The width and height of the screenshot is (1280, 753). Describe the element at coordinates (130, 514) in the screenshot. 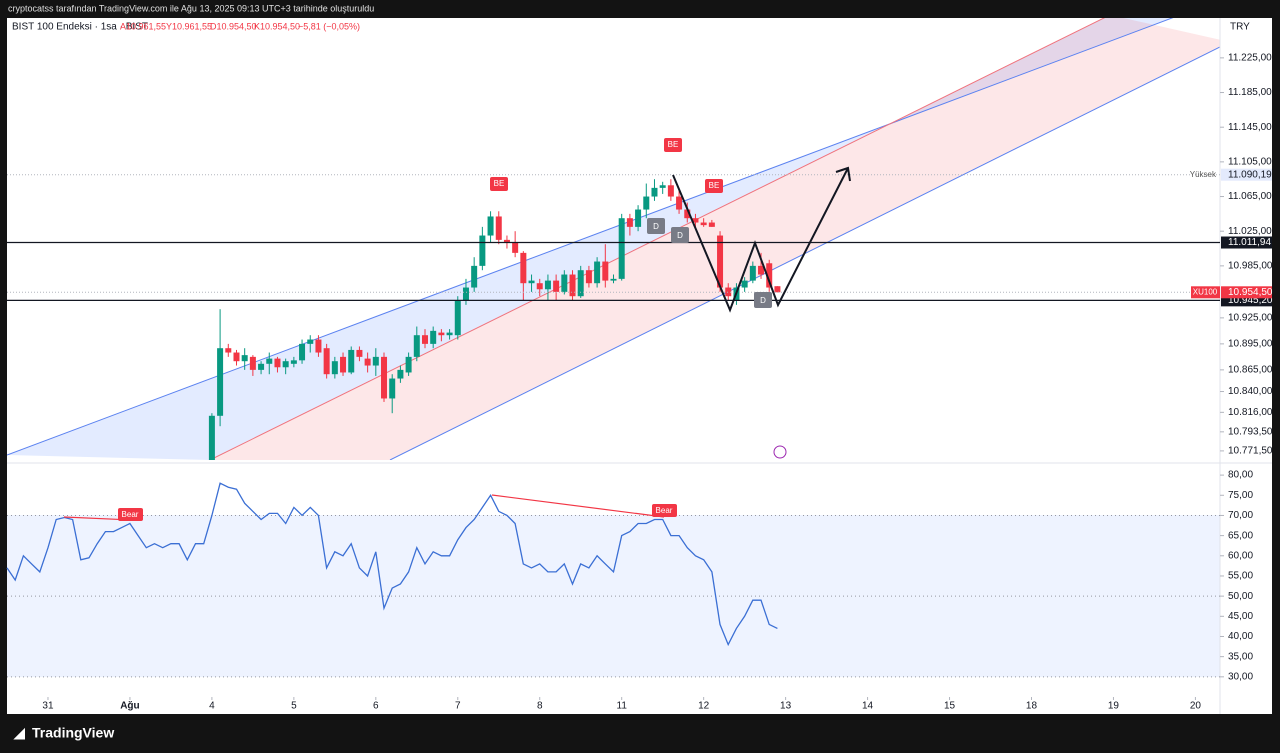

I see `bear-label: Bear` at that location.